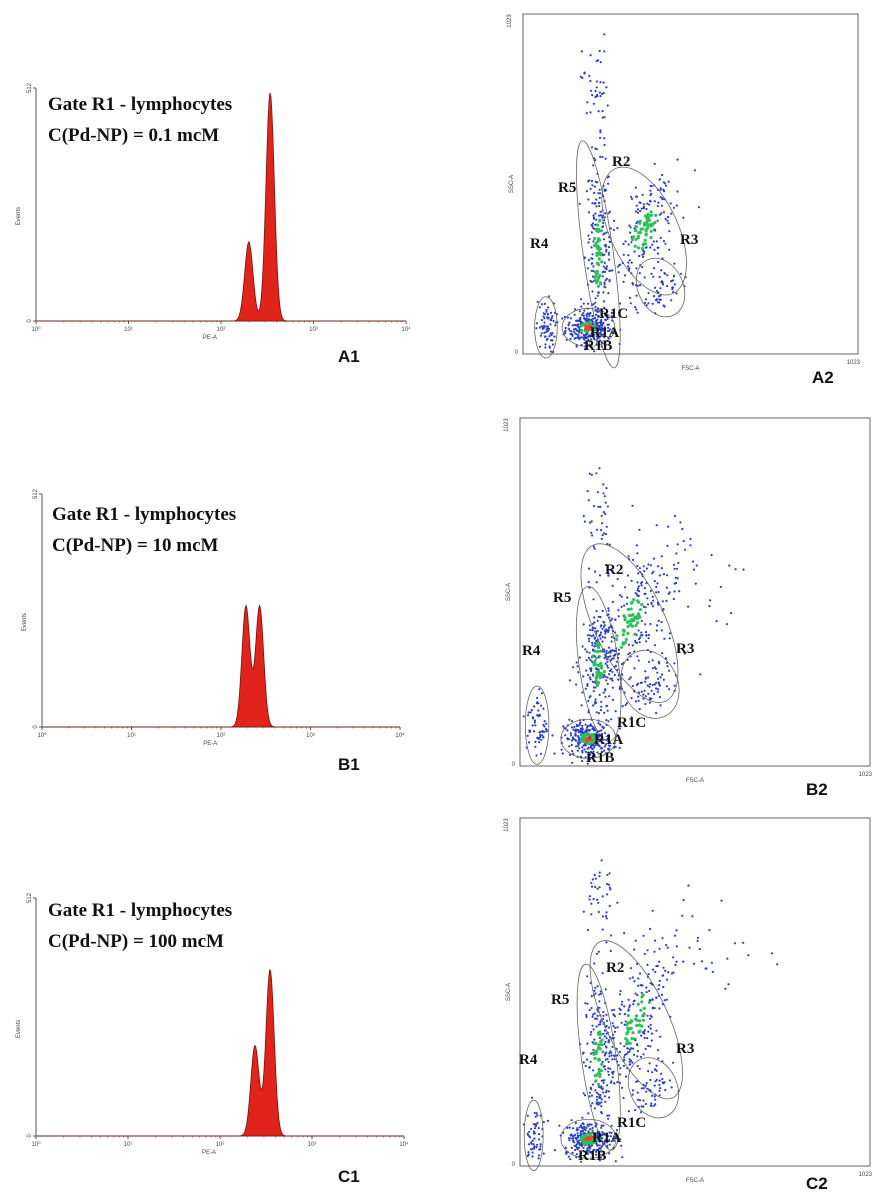  I want to click on annotation-line-1: Gate R1 - lymphocytes, so click(140, 104).